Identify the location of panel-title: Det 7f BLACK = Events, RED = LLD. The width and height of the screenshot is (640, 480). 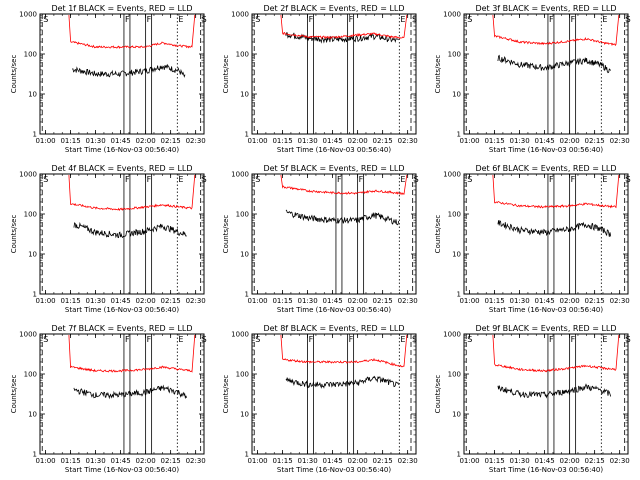
(121, 328).